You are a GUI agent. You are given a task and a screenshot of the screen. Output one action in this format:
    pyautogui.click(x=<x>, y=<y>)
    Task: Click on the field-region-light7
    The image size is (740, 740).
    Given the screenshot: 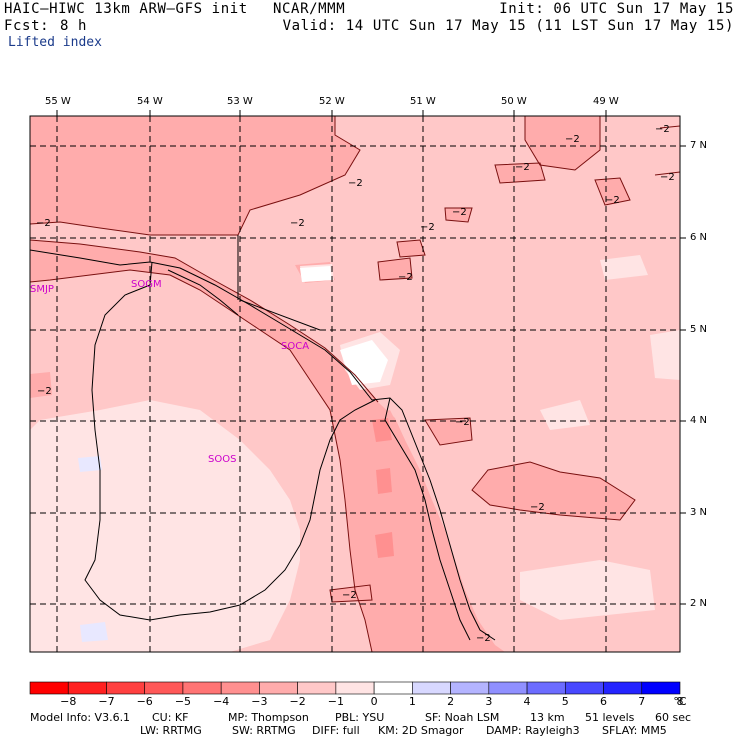 What is the action you would take?
    pyautogui.click(x=587, y=590)
    